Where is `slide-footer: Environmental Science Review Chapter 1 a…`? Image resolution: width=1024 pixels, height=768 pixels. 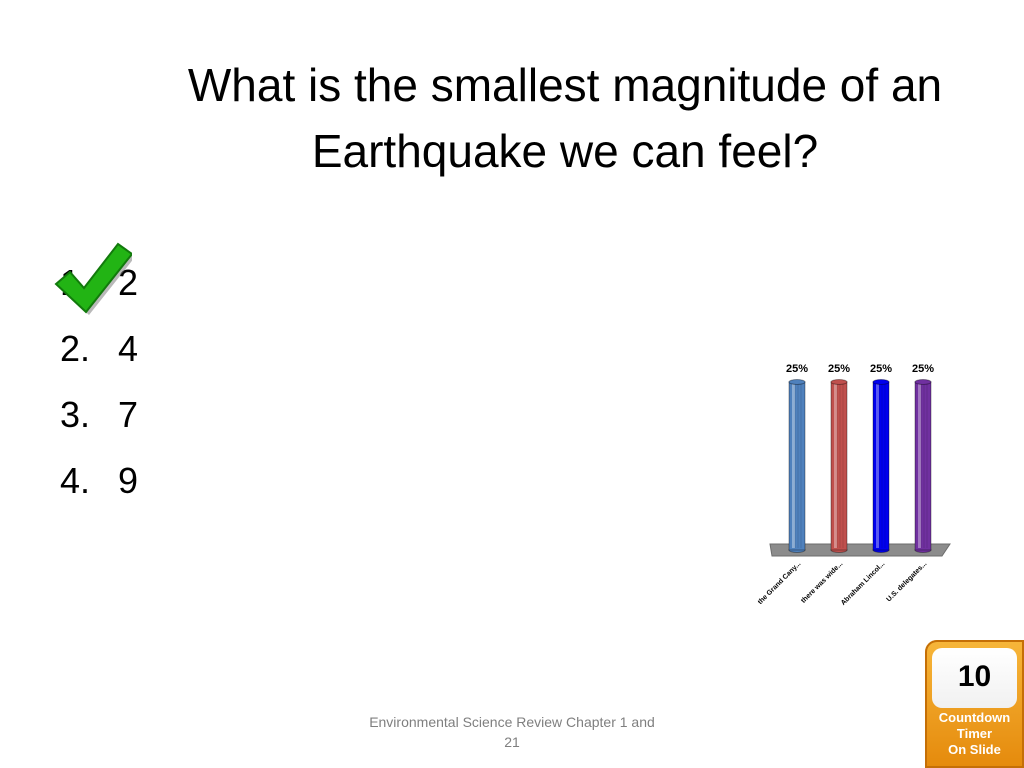
slide-footer: Environmental Science Review Chapter 1 a… is located at coordinates (512, 732).